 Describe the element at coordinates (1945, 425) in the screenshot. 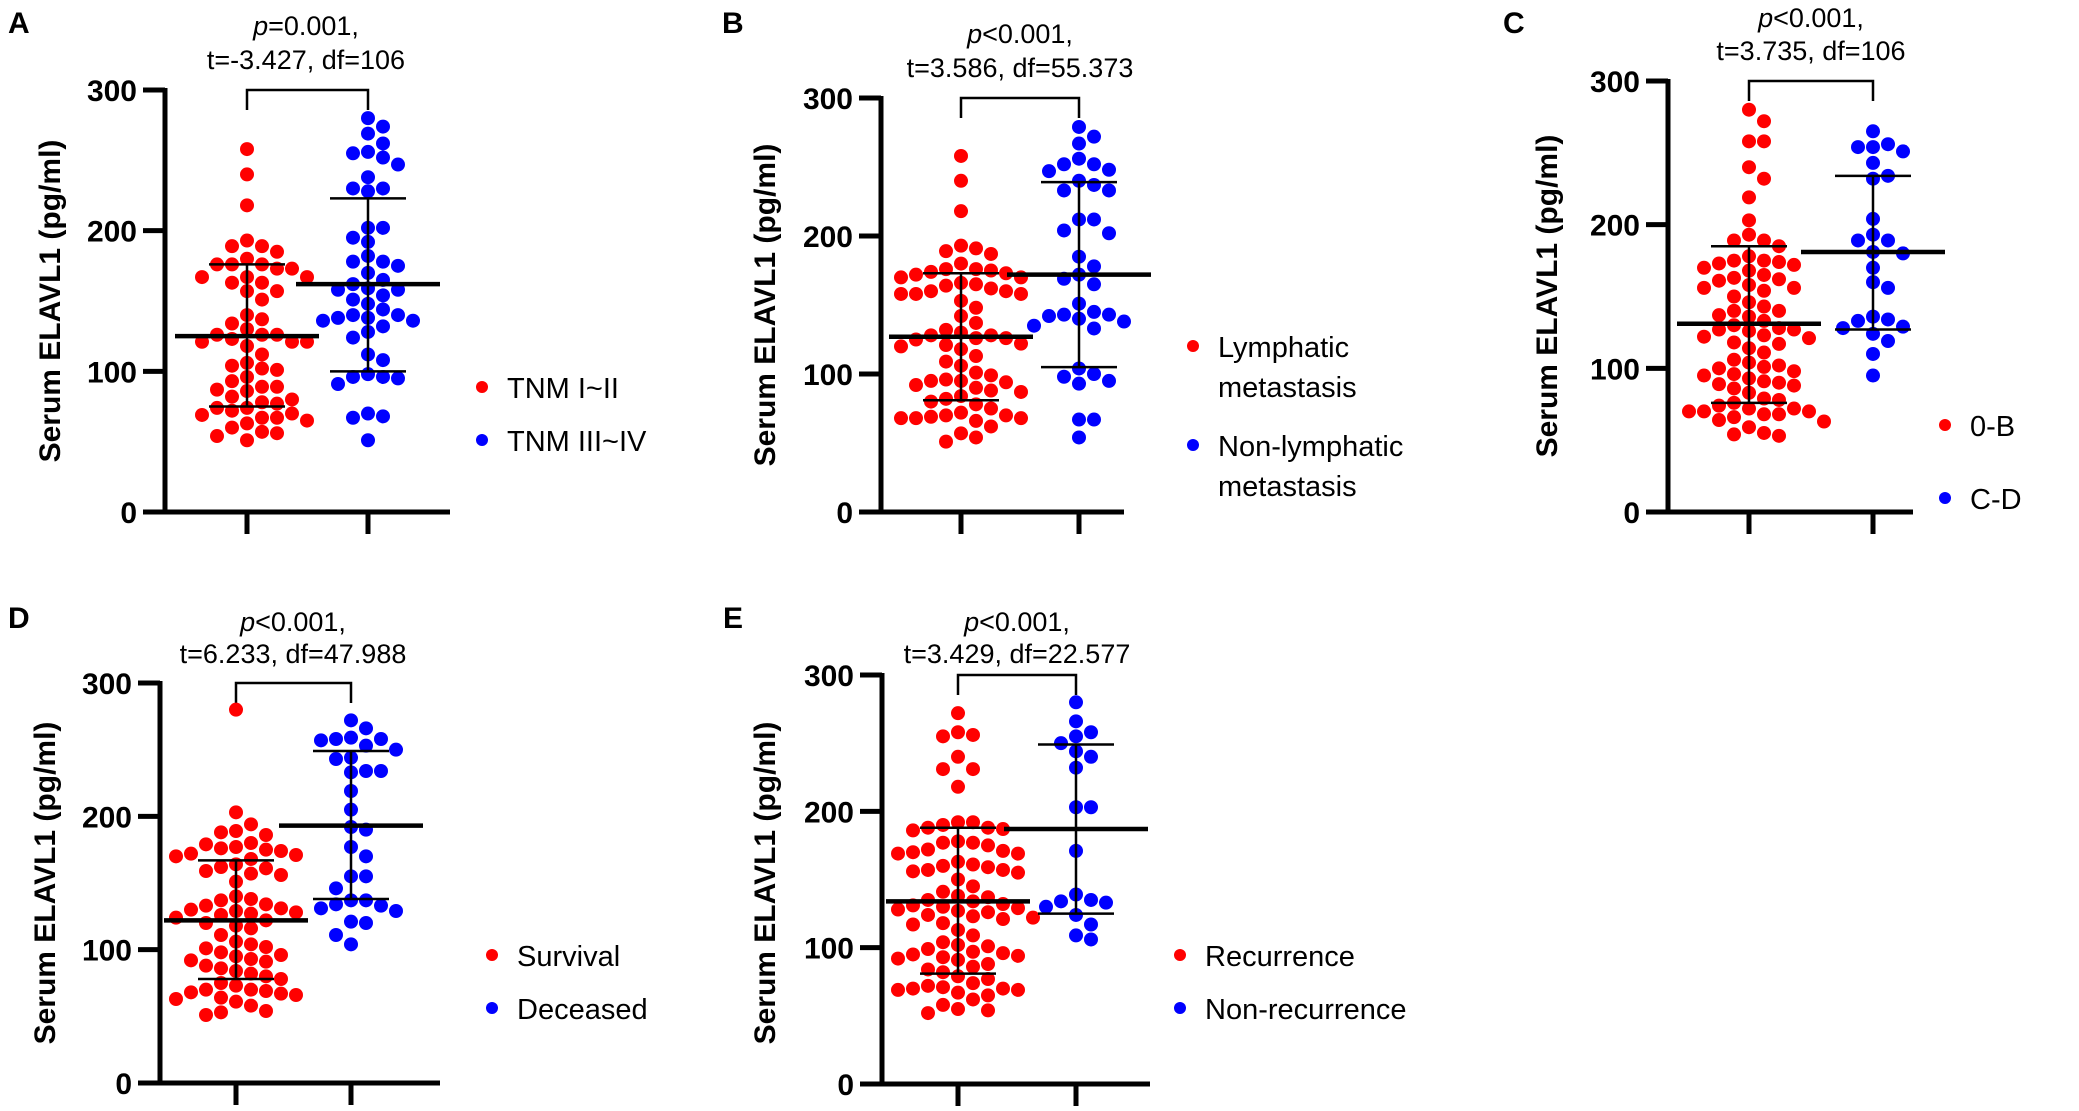

I see `legend-marker` at that location.